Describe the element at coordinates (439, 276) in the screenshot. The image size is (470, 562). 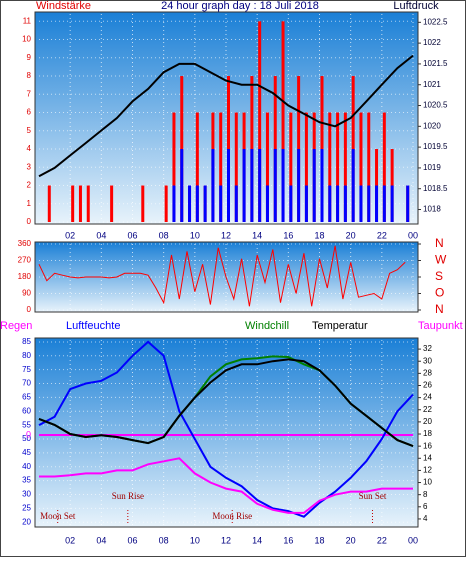
I see `y2-tick-label: S` at that location.